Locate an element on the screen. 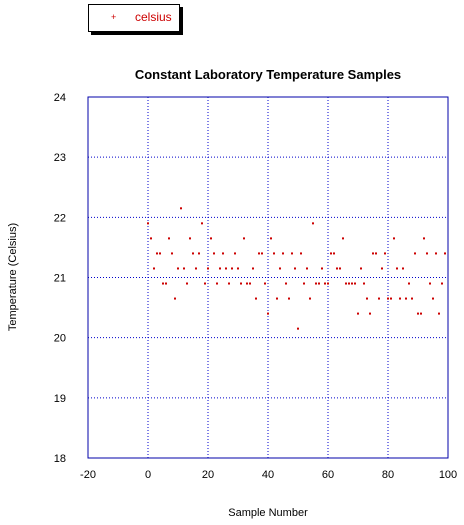 This screenshot has width=464, height=525. y-tick-label: 19 is located at coordinates (60, 399).